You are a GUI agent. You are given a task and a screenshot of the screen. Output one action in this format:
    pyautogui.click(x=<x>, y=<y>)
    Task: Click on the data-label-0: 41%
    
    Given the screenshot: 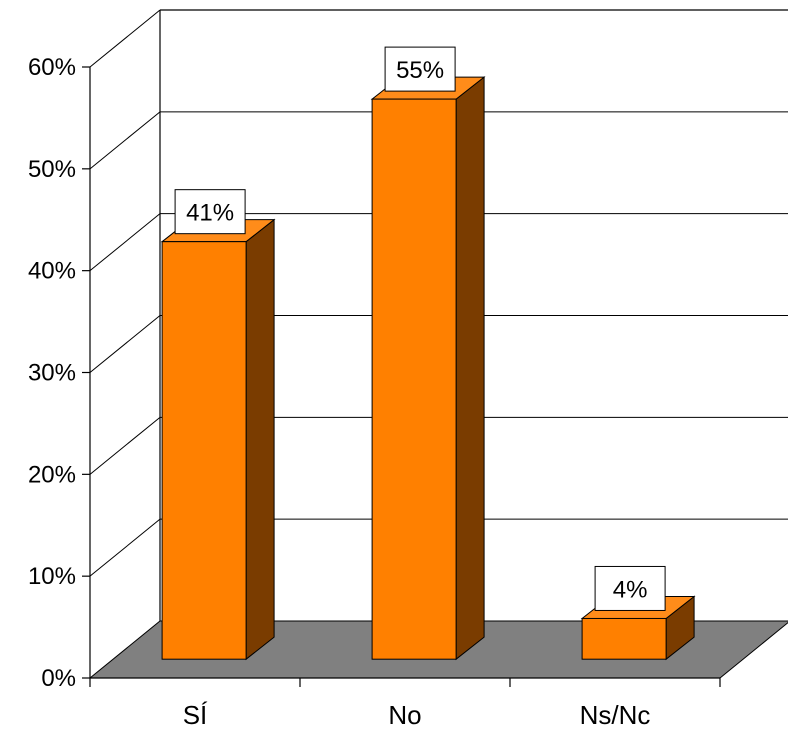 What is the action you would take?
    pyautogui.click(x=210, y=213)
    